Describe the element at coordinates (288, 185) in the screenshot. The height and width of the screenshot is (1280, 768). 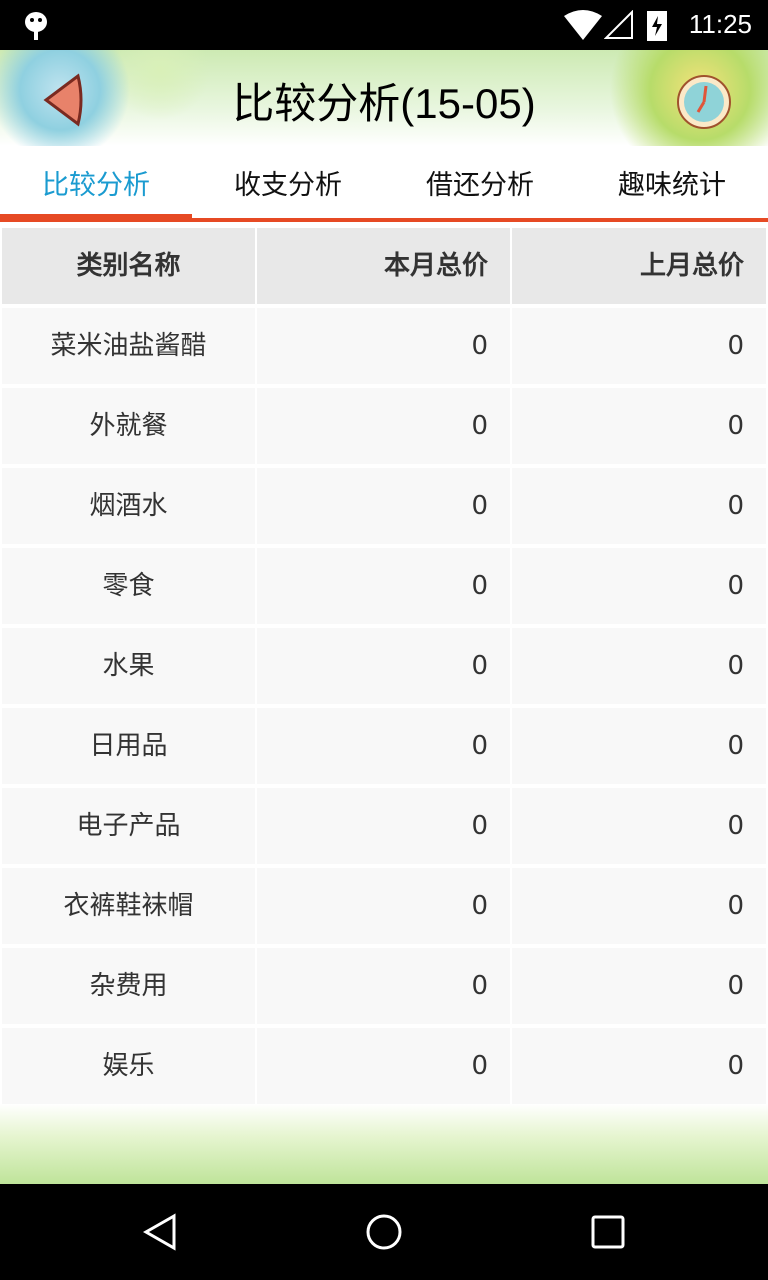
I see `tab-income-expense: 收支分析` at that location.